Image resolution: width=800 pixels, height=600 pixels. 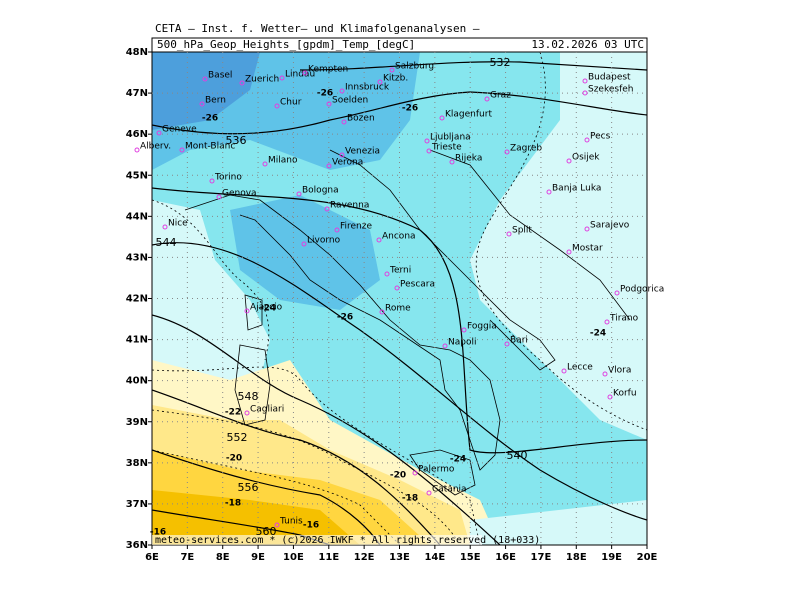 What do you see at coordinates (237, 437) in the screenshot?
I see `height-contour-label: 552` at bounding box center [237, 437].